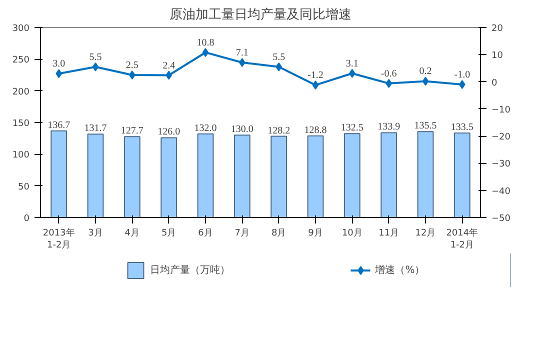 This screenshot has width=550, height=349. Describe the element at coordinates (132, 131) in the screenshot. I see `data-label: 127.7` at that location.